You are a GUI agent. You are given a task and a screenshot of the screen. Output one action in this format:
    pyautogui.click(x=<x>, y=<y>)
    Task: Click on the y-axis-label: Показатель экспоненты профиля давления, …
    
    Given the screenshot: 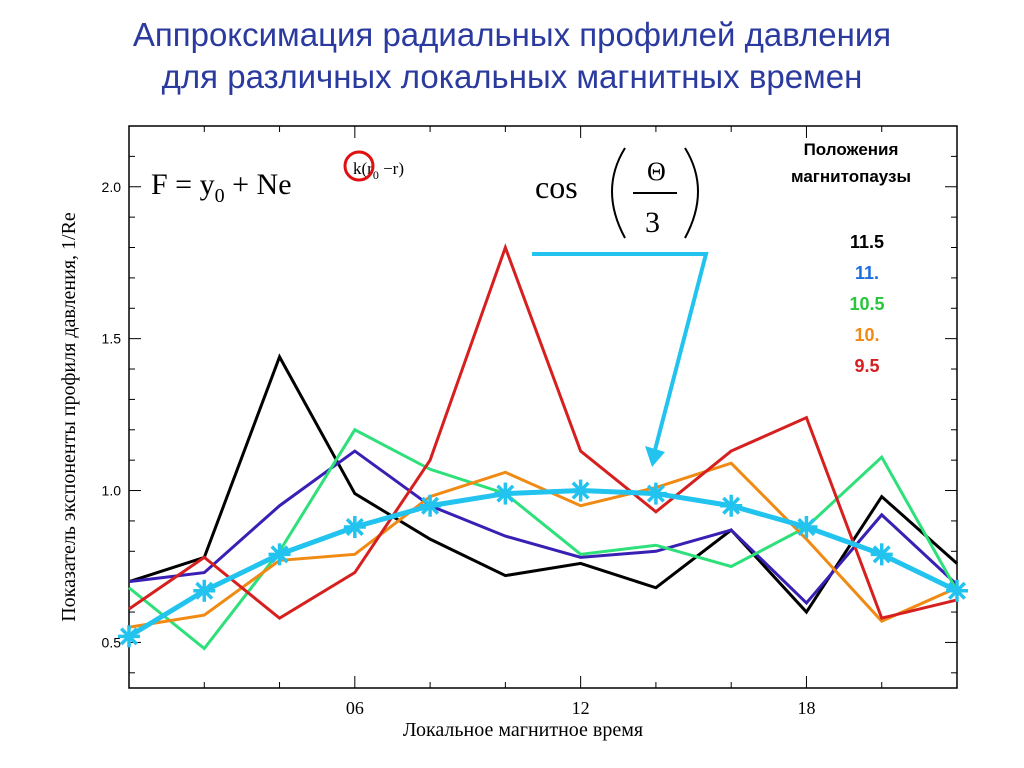 What is the action you would take?
    pyautogui.click(x=69, y=417)
    